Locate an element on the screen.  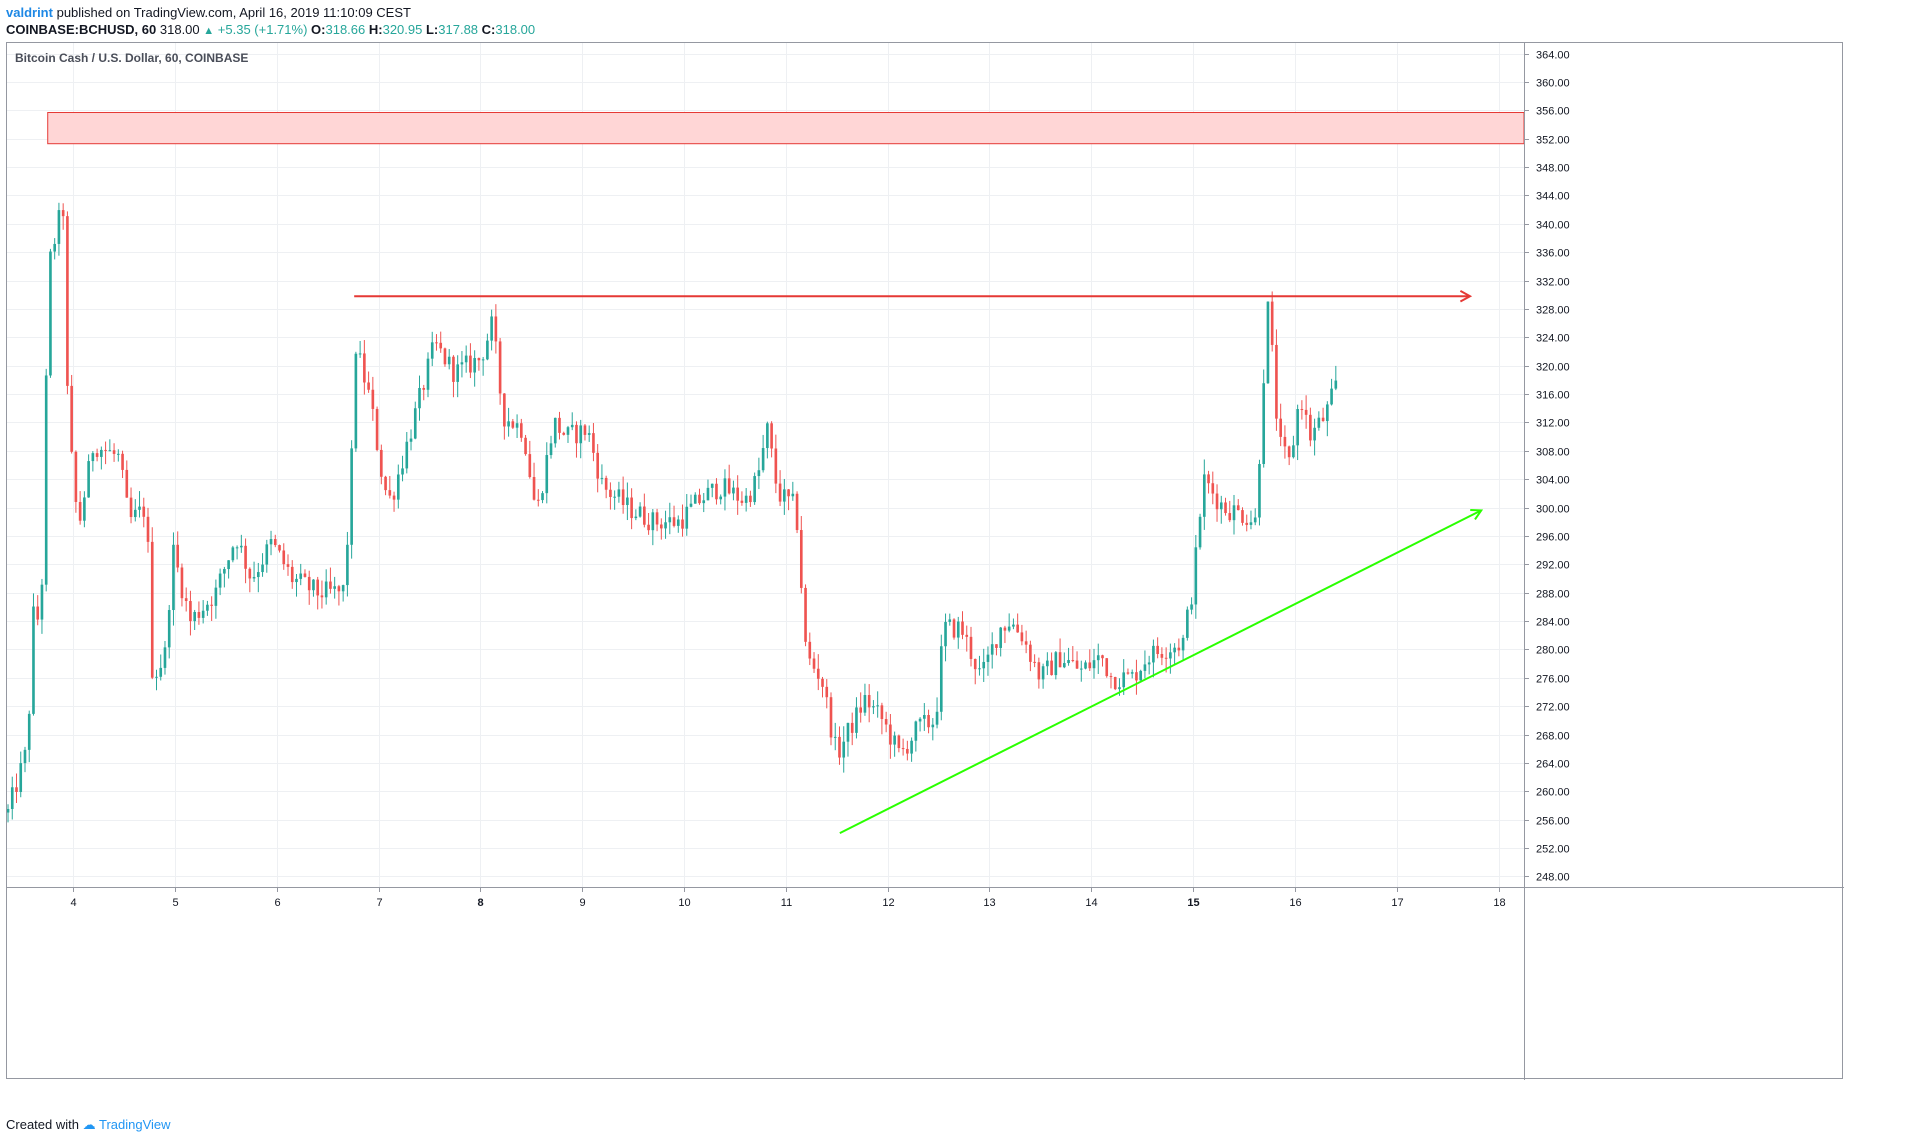
author-link: valdrint is located at coordinates (29, 12).